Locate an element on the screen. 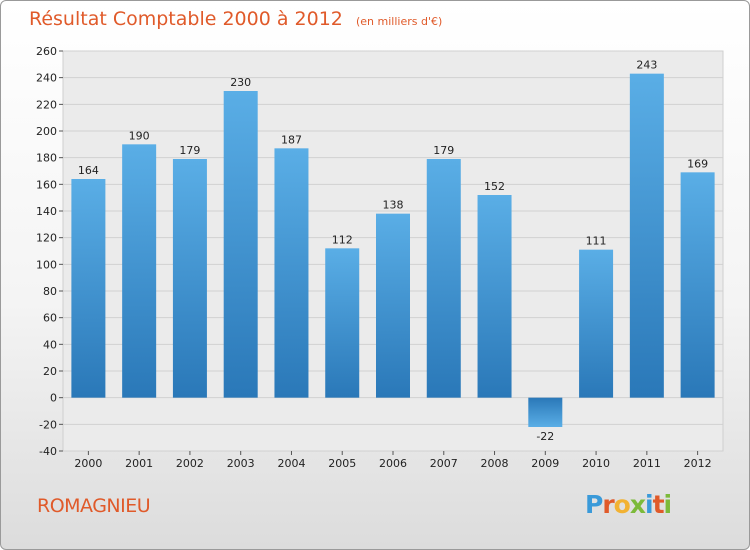  x-tick-label: 2003 is located at coordinates (241, 463).